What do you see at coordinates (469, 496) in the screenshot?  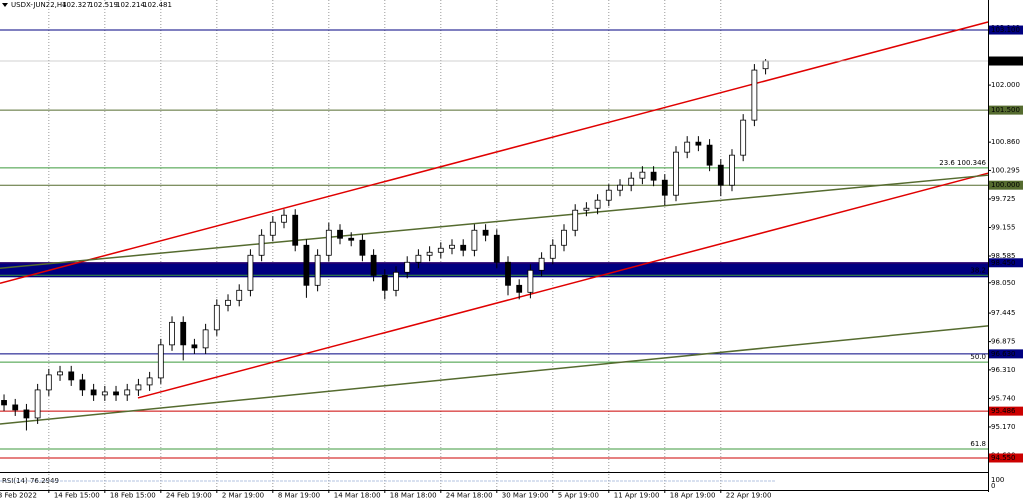 I see `x-tick-label: 24 Mar 18:00` at bounding box center [469, 496].